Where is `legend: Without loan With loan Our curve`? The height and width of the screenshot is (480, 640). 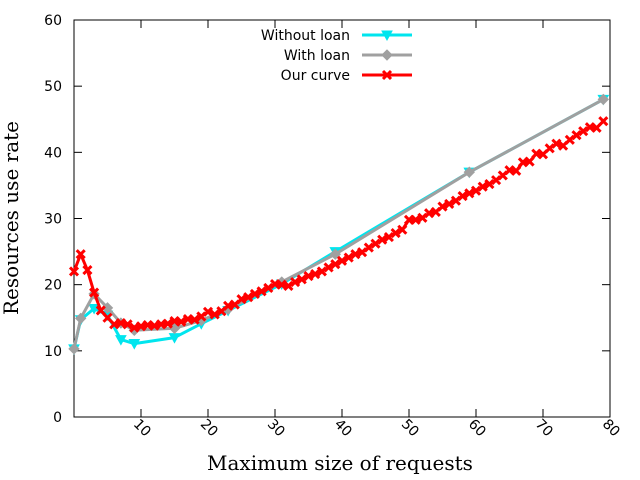
legend: Without loan With loan Our curve is located at coordinates (336, 56).